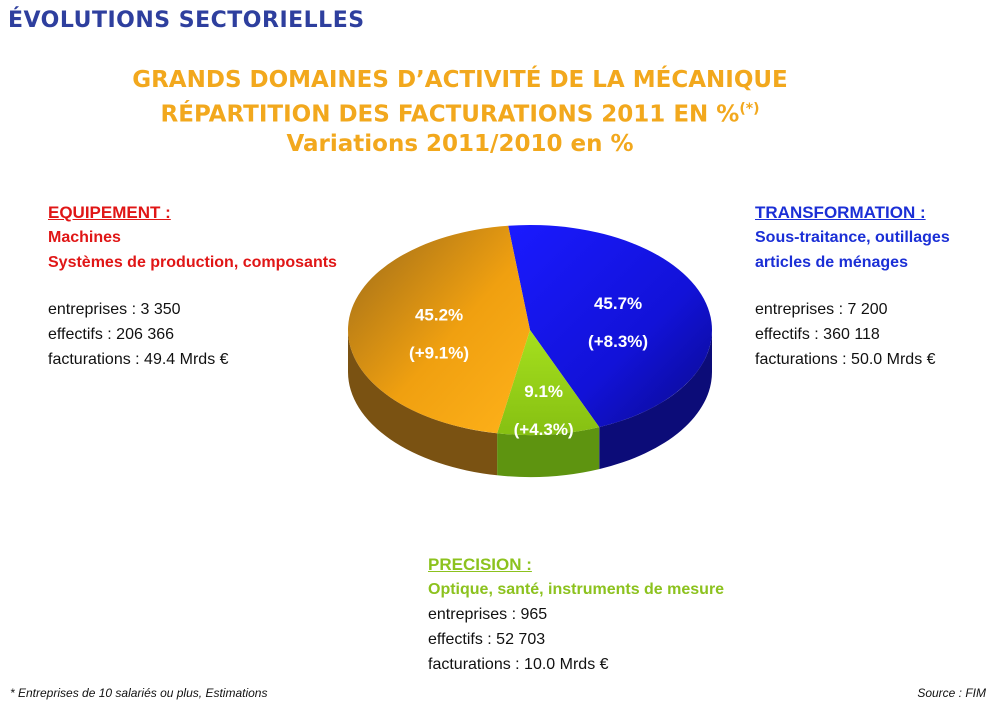  I want to click on pie-tops, so click(529, 330).